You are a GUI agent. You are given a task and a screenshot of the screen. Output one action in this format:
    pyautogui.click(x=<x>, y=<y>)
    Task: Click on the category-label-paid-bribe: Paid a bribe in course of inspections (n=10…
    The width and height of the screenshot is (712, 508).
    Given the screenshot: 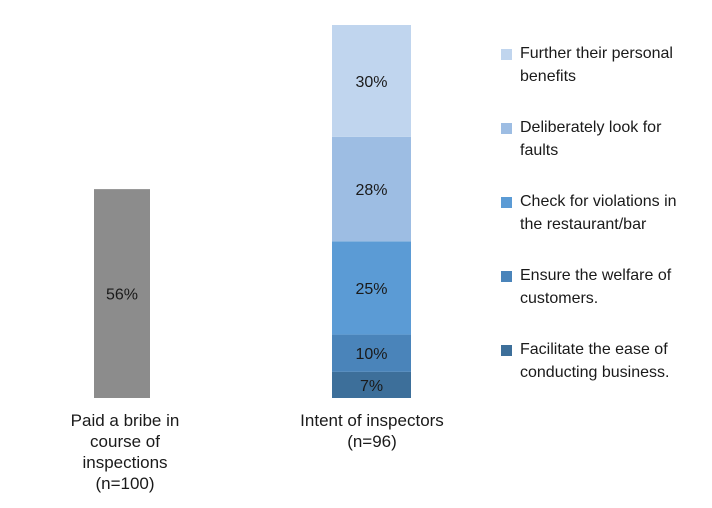 What is the action you would take?
    pyautogui.click(x=125, y=452)
    